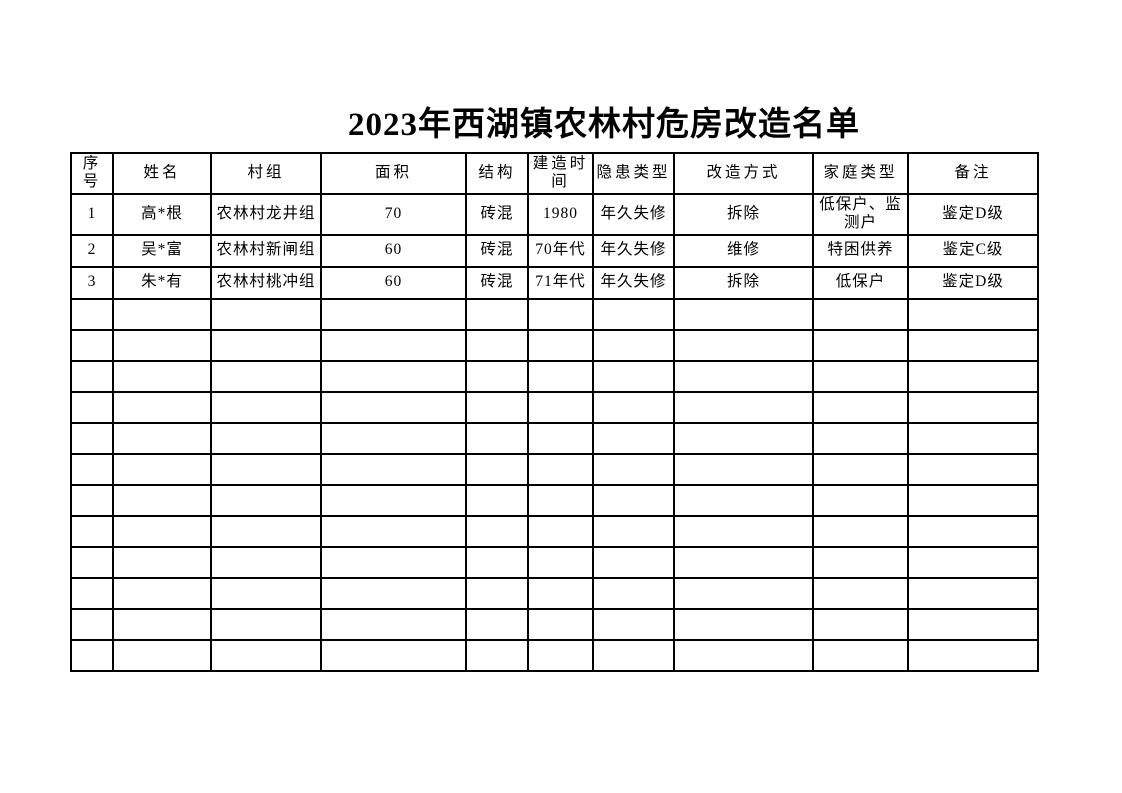  I want to click on column-header-index: 序号, so click(92, 173).